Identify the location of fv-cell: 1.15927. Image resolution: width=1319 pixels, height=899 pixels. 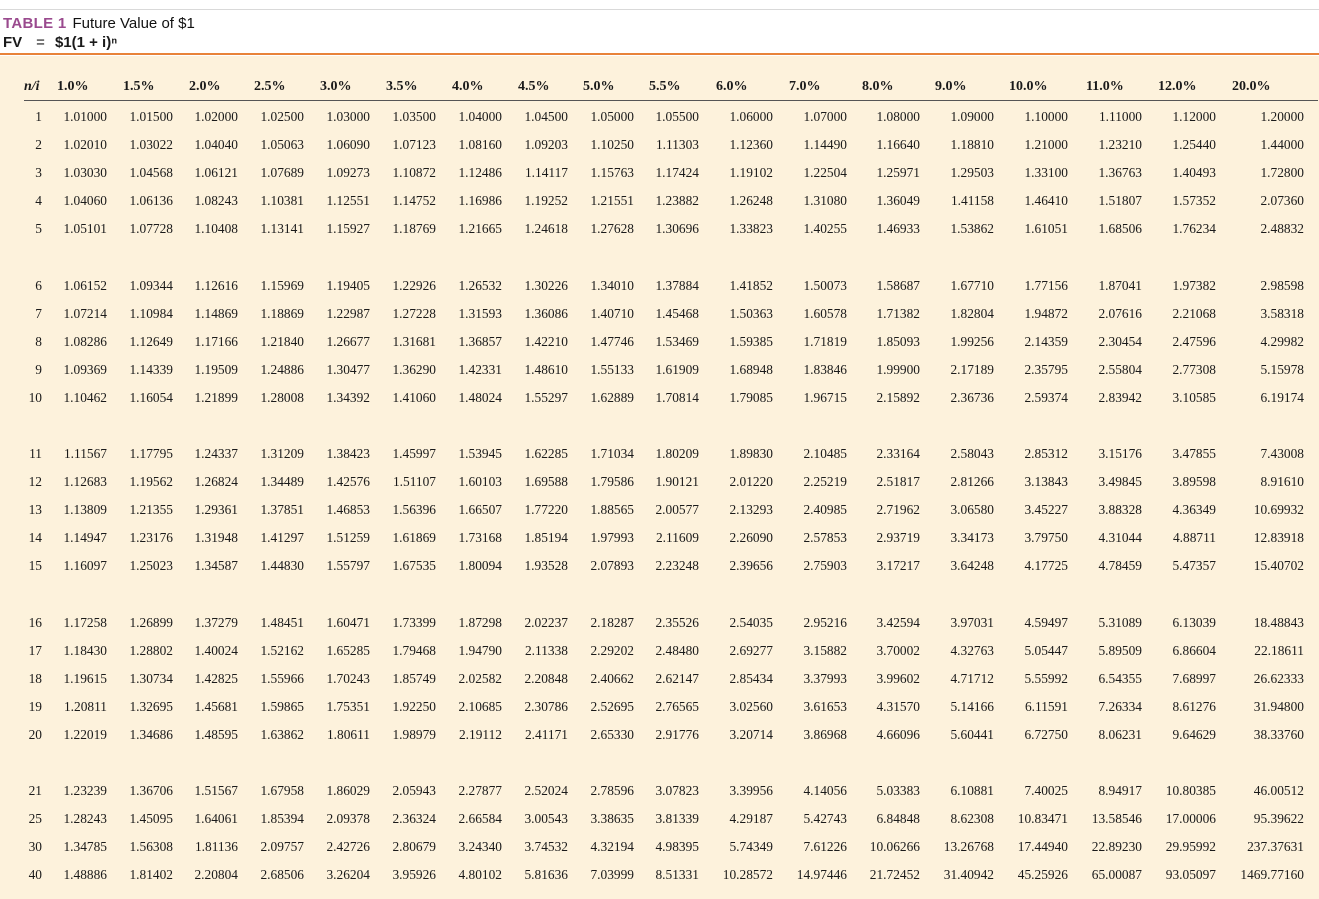
(348, 229).